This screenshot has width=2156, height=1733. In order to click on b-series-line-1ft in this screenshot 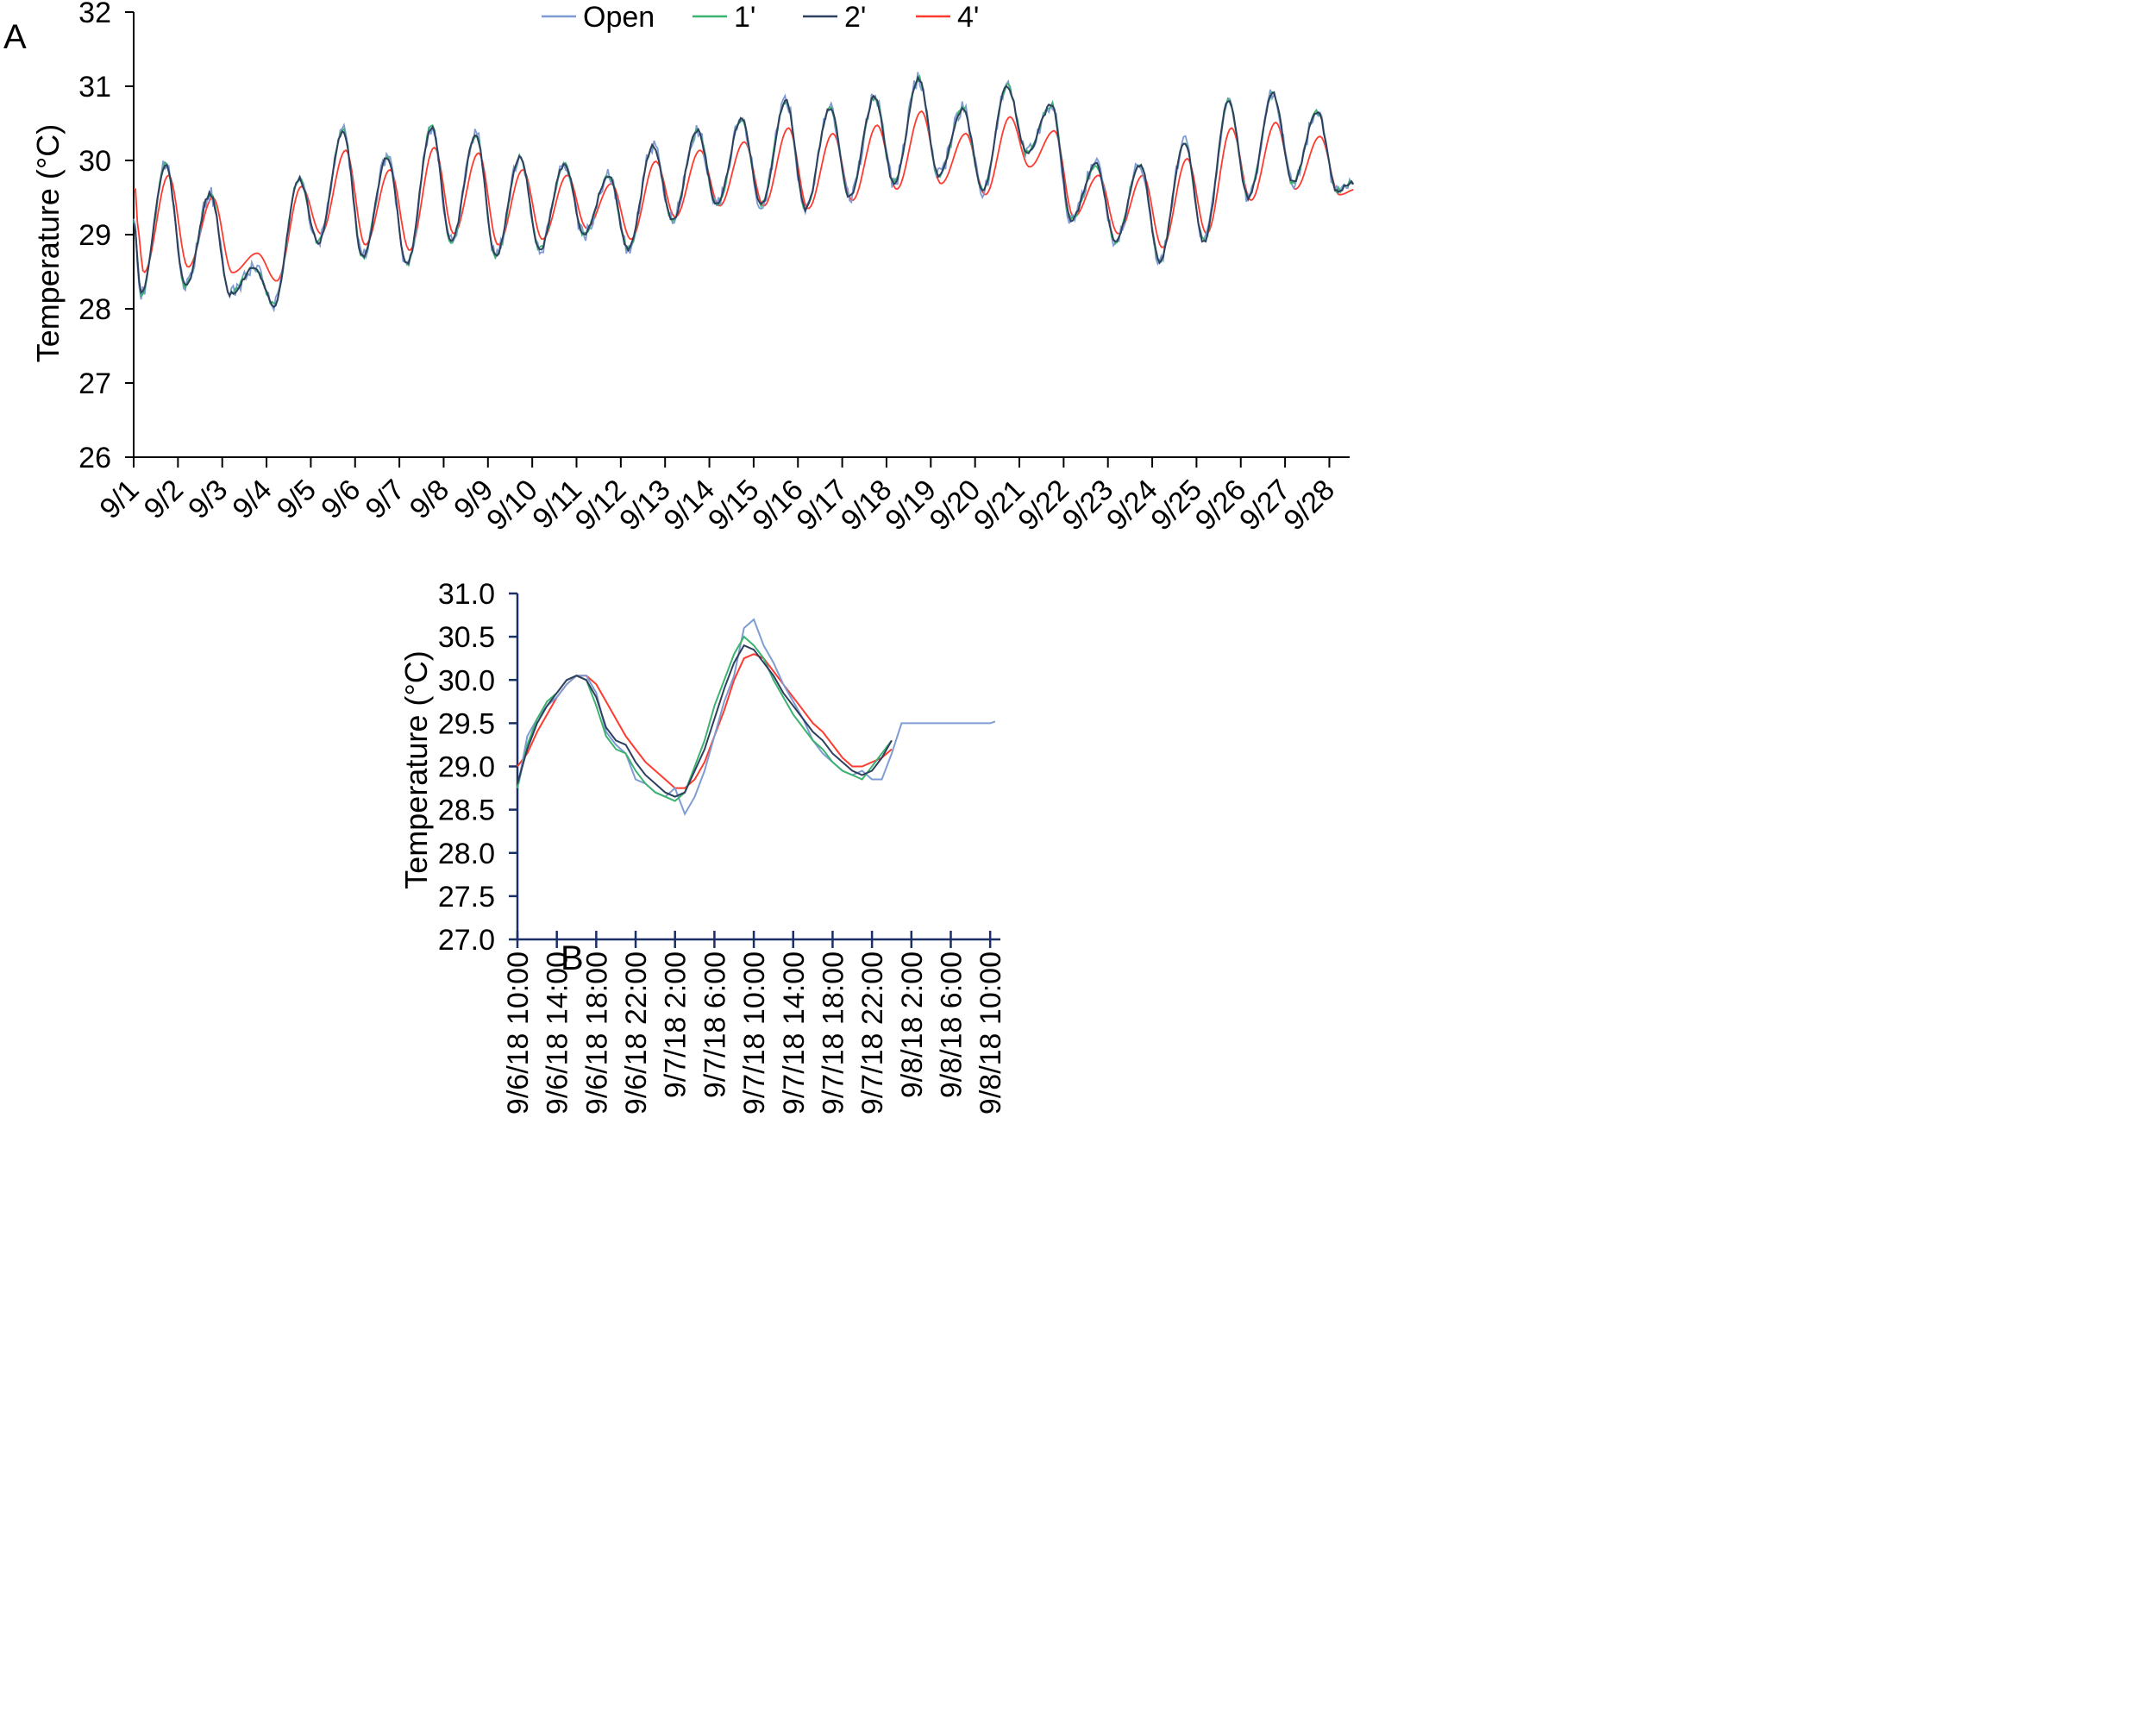, I will do `click(705, 719)`.